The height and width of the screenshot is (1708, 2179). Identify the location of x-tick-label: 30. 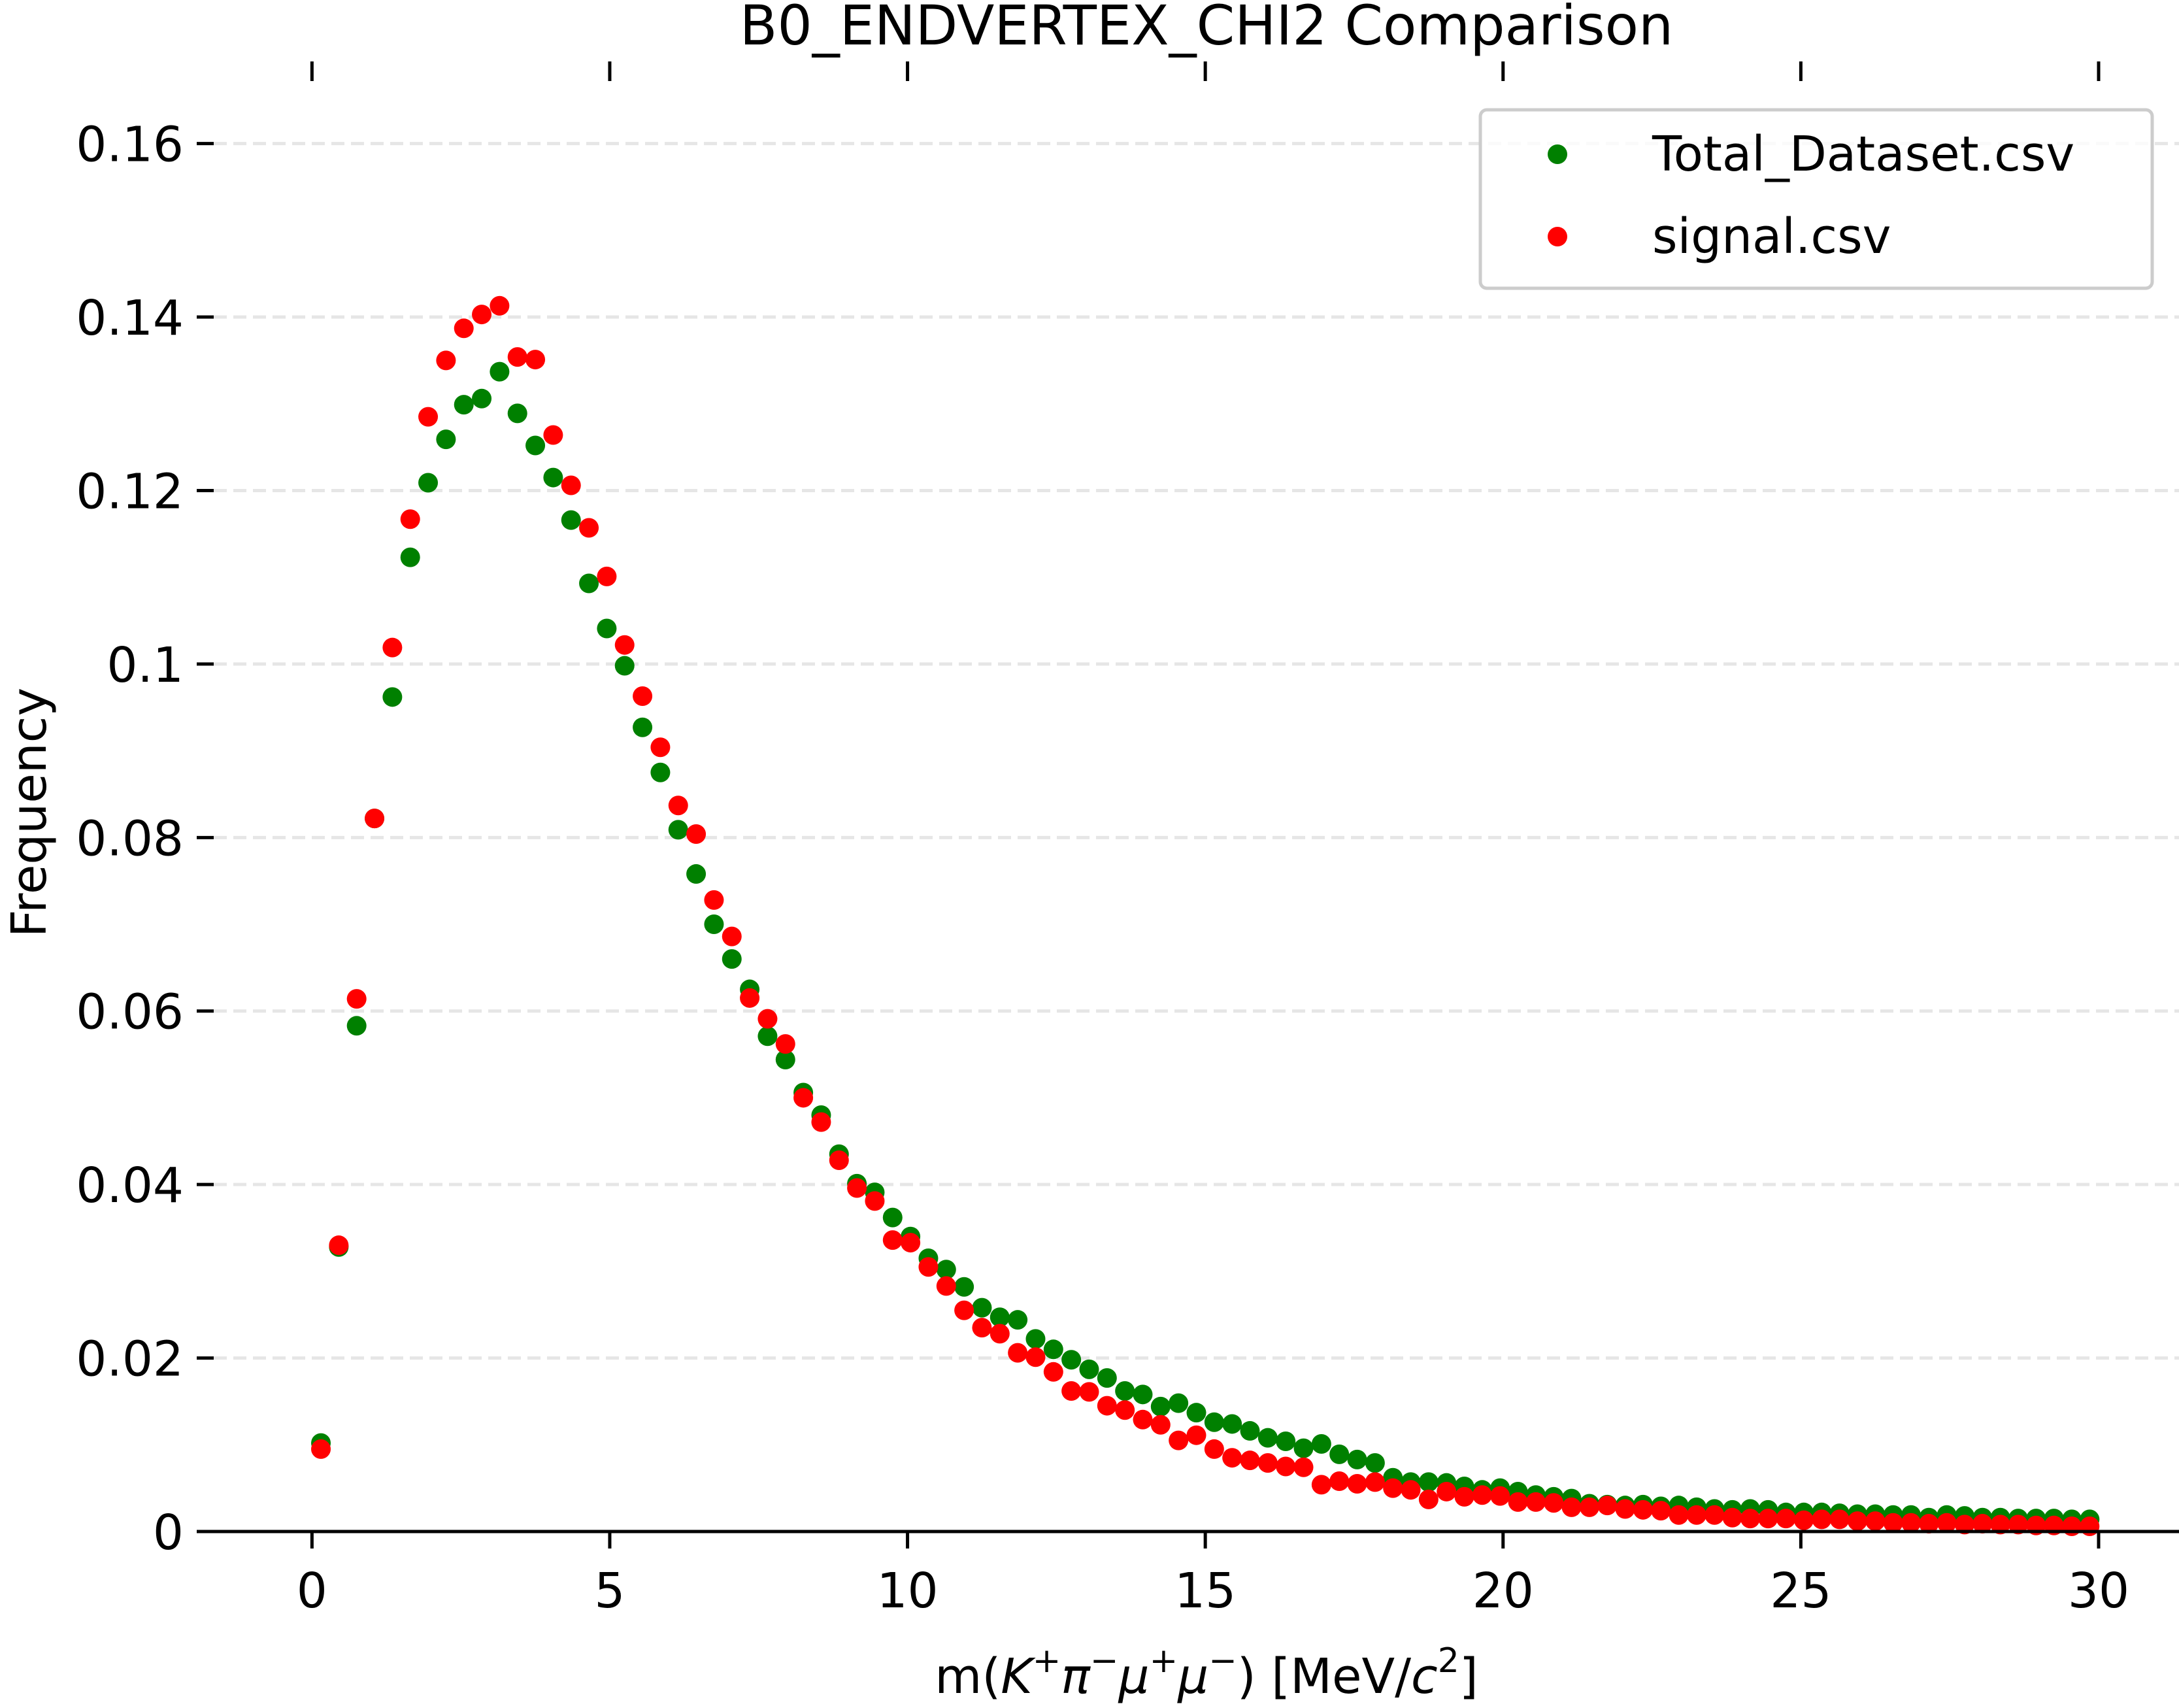
(2098, 1591).